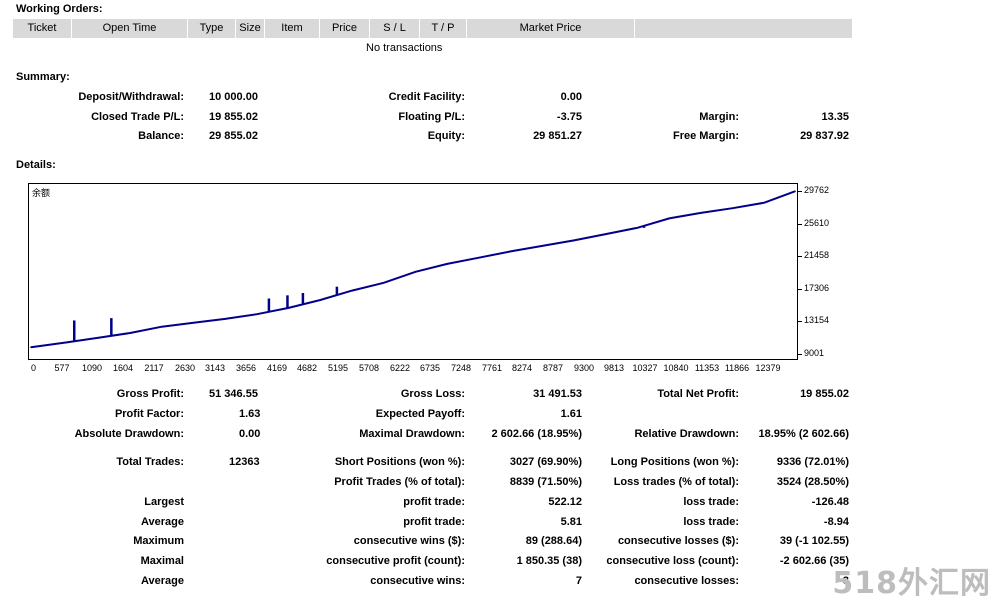  What do you see at coordinates (431, 117) in the screenshot?
I see `floating-pl-label: Floating P/L:` at bounding box center [431, 117].